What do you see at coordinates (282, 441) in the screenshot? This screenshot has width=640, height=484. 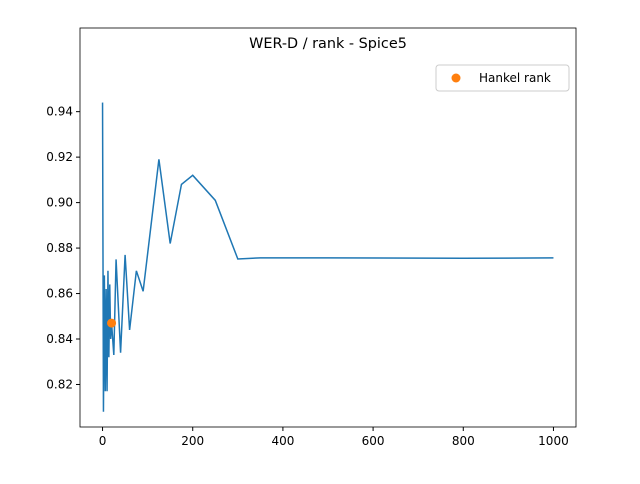 I see `x-tick-label: 400` at bounding box center [282, 441].